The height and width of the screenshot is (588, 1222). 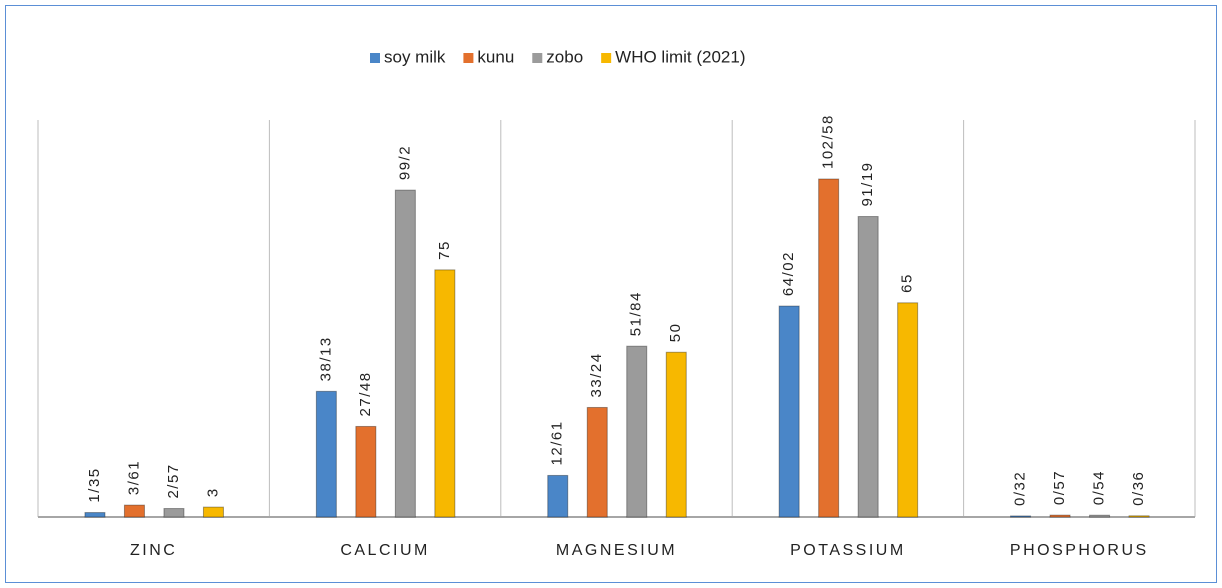 What do you see at coordinates (1079, 550) in the screenshot?
I see `x-tick-label: PHOSPHORUS` at bounding box center [1079, 550].